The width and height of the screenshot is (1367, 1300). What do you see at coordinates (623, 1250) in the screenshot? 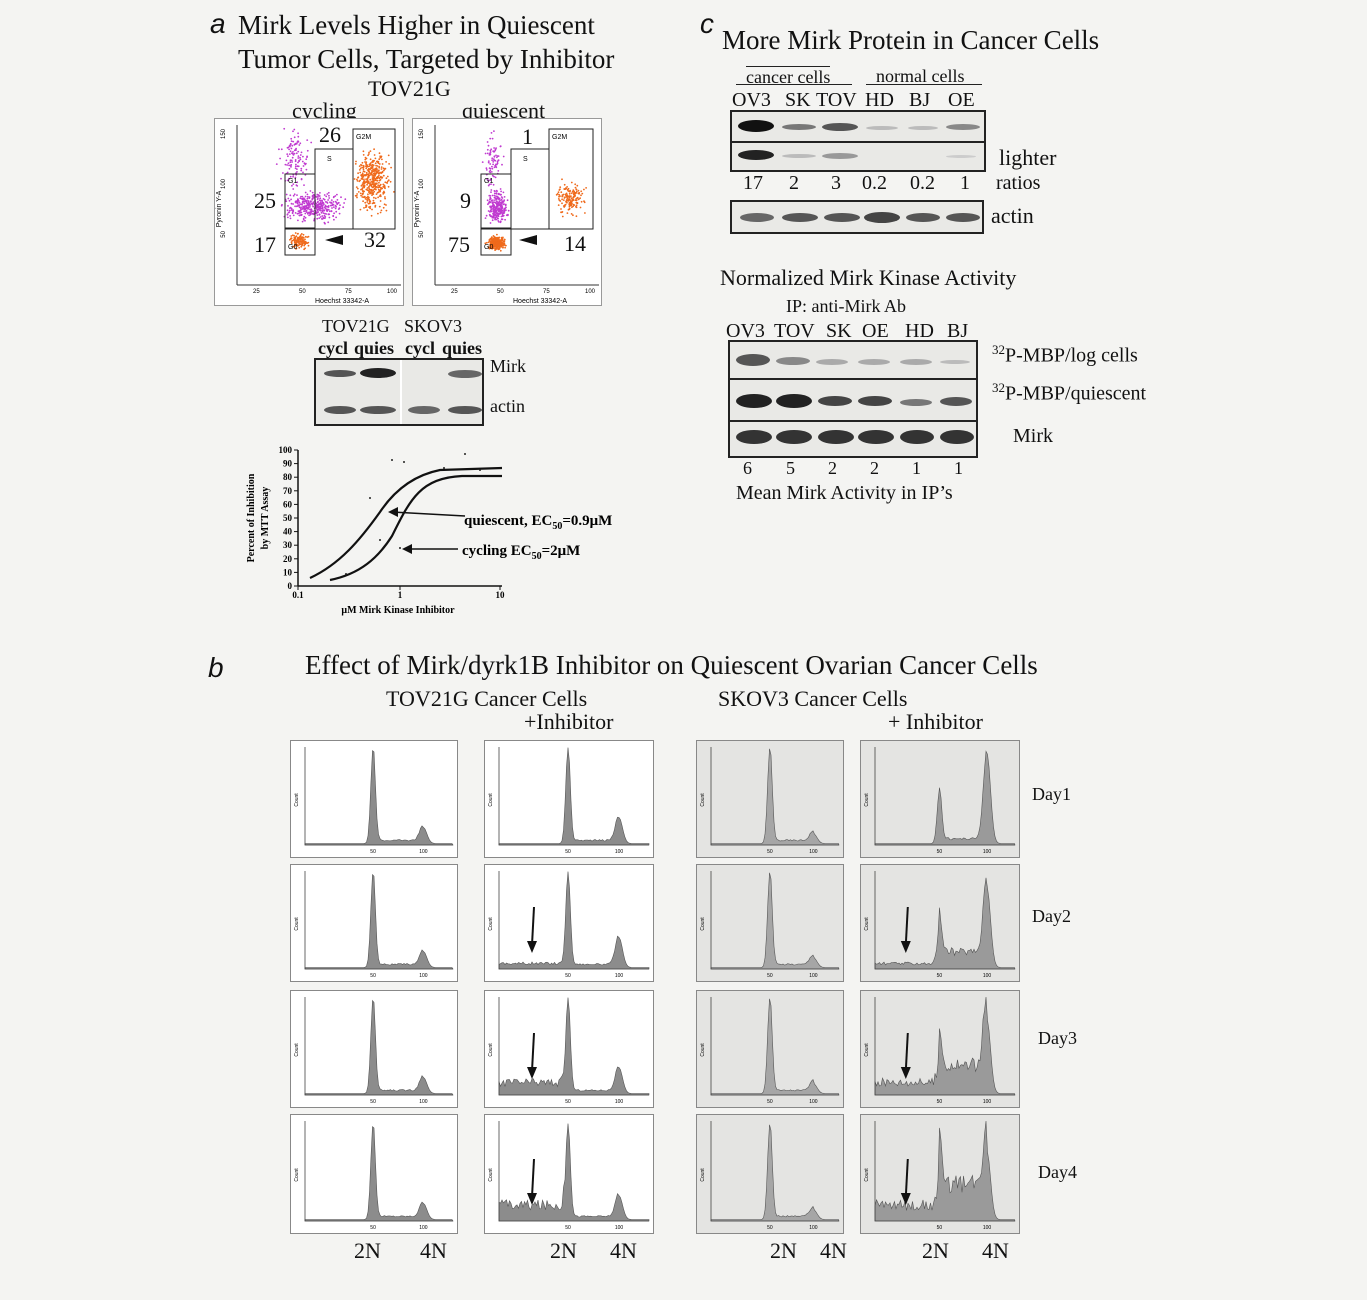
I see `tovi-4n-label: 4N` at bounding box center [623, 1250].